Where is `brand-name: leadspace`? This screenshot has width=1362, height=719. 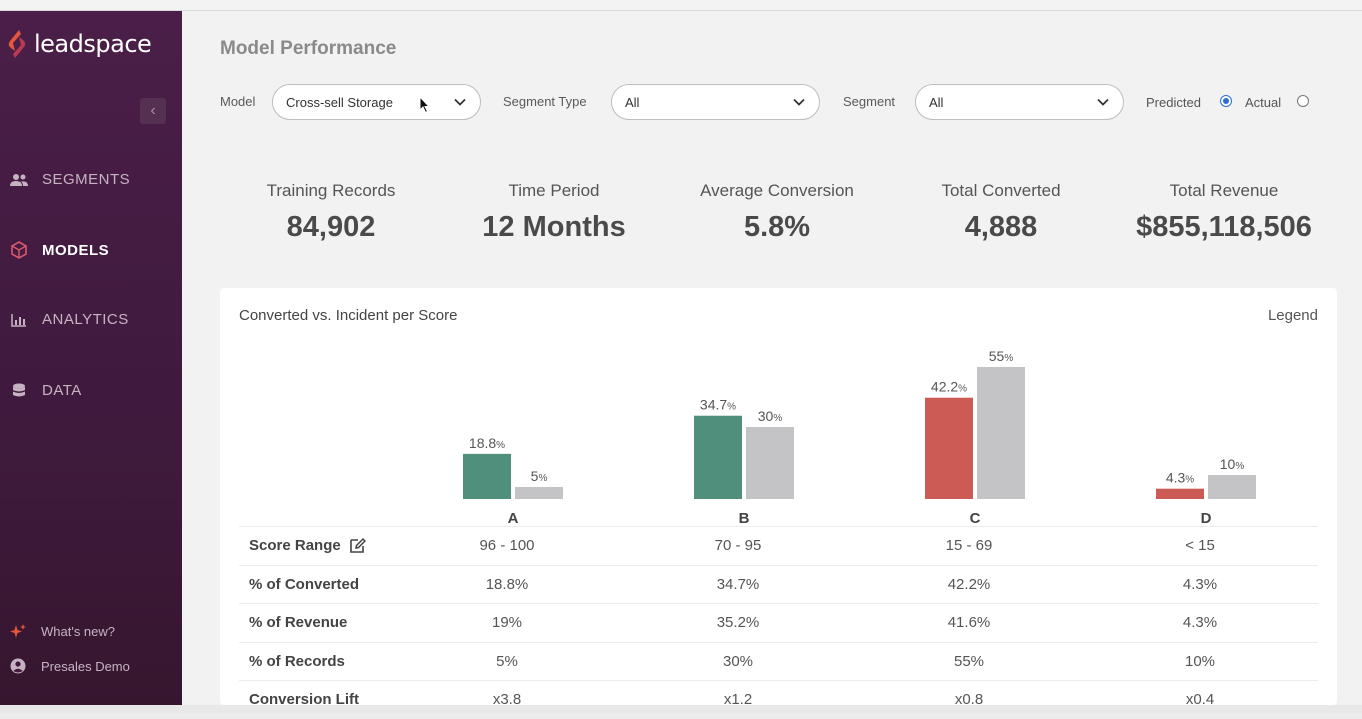 brand-name: leadspace is located at coordinates (93, 44).